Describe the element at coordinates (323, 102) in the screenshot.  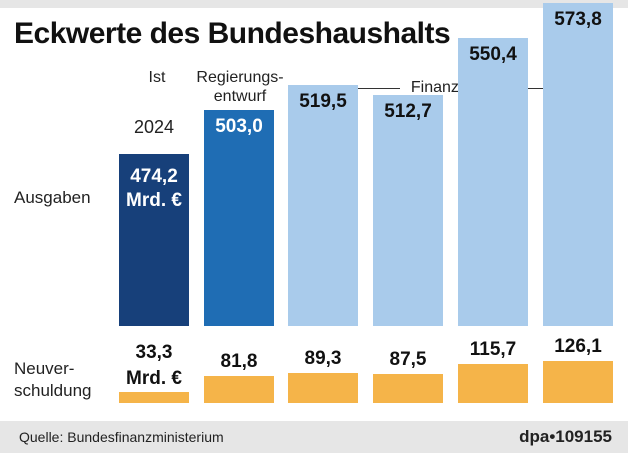
I see `ausgaben-value-2026: 519,5` at that location.